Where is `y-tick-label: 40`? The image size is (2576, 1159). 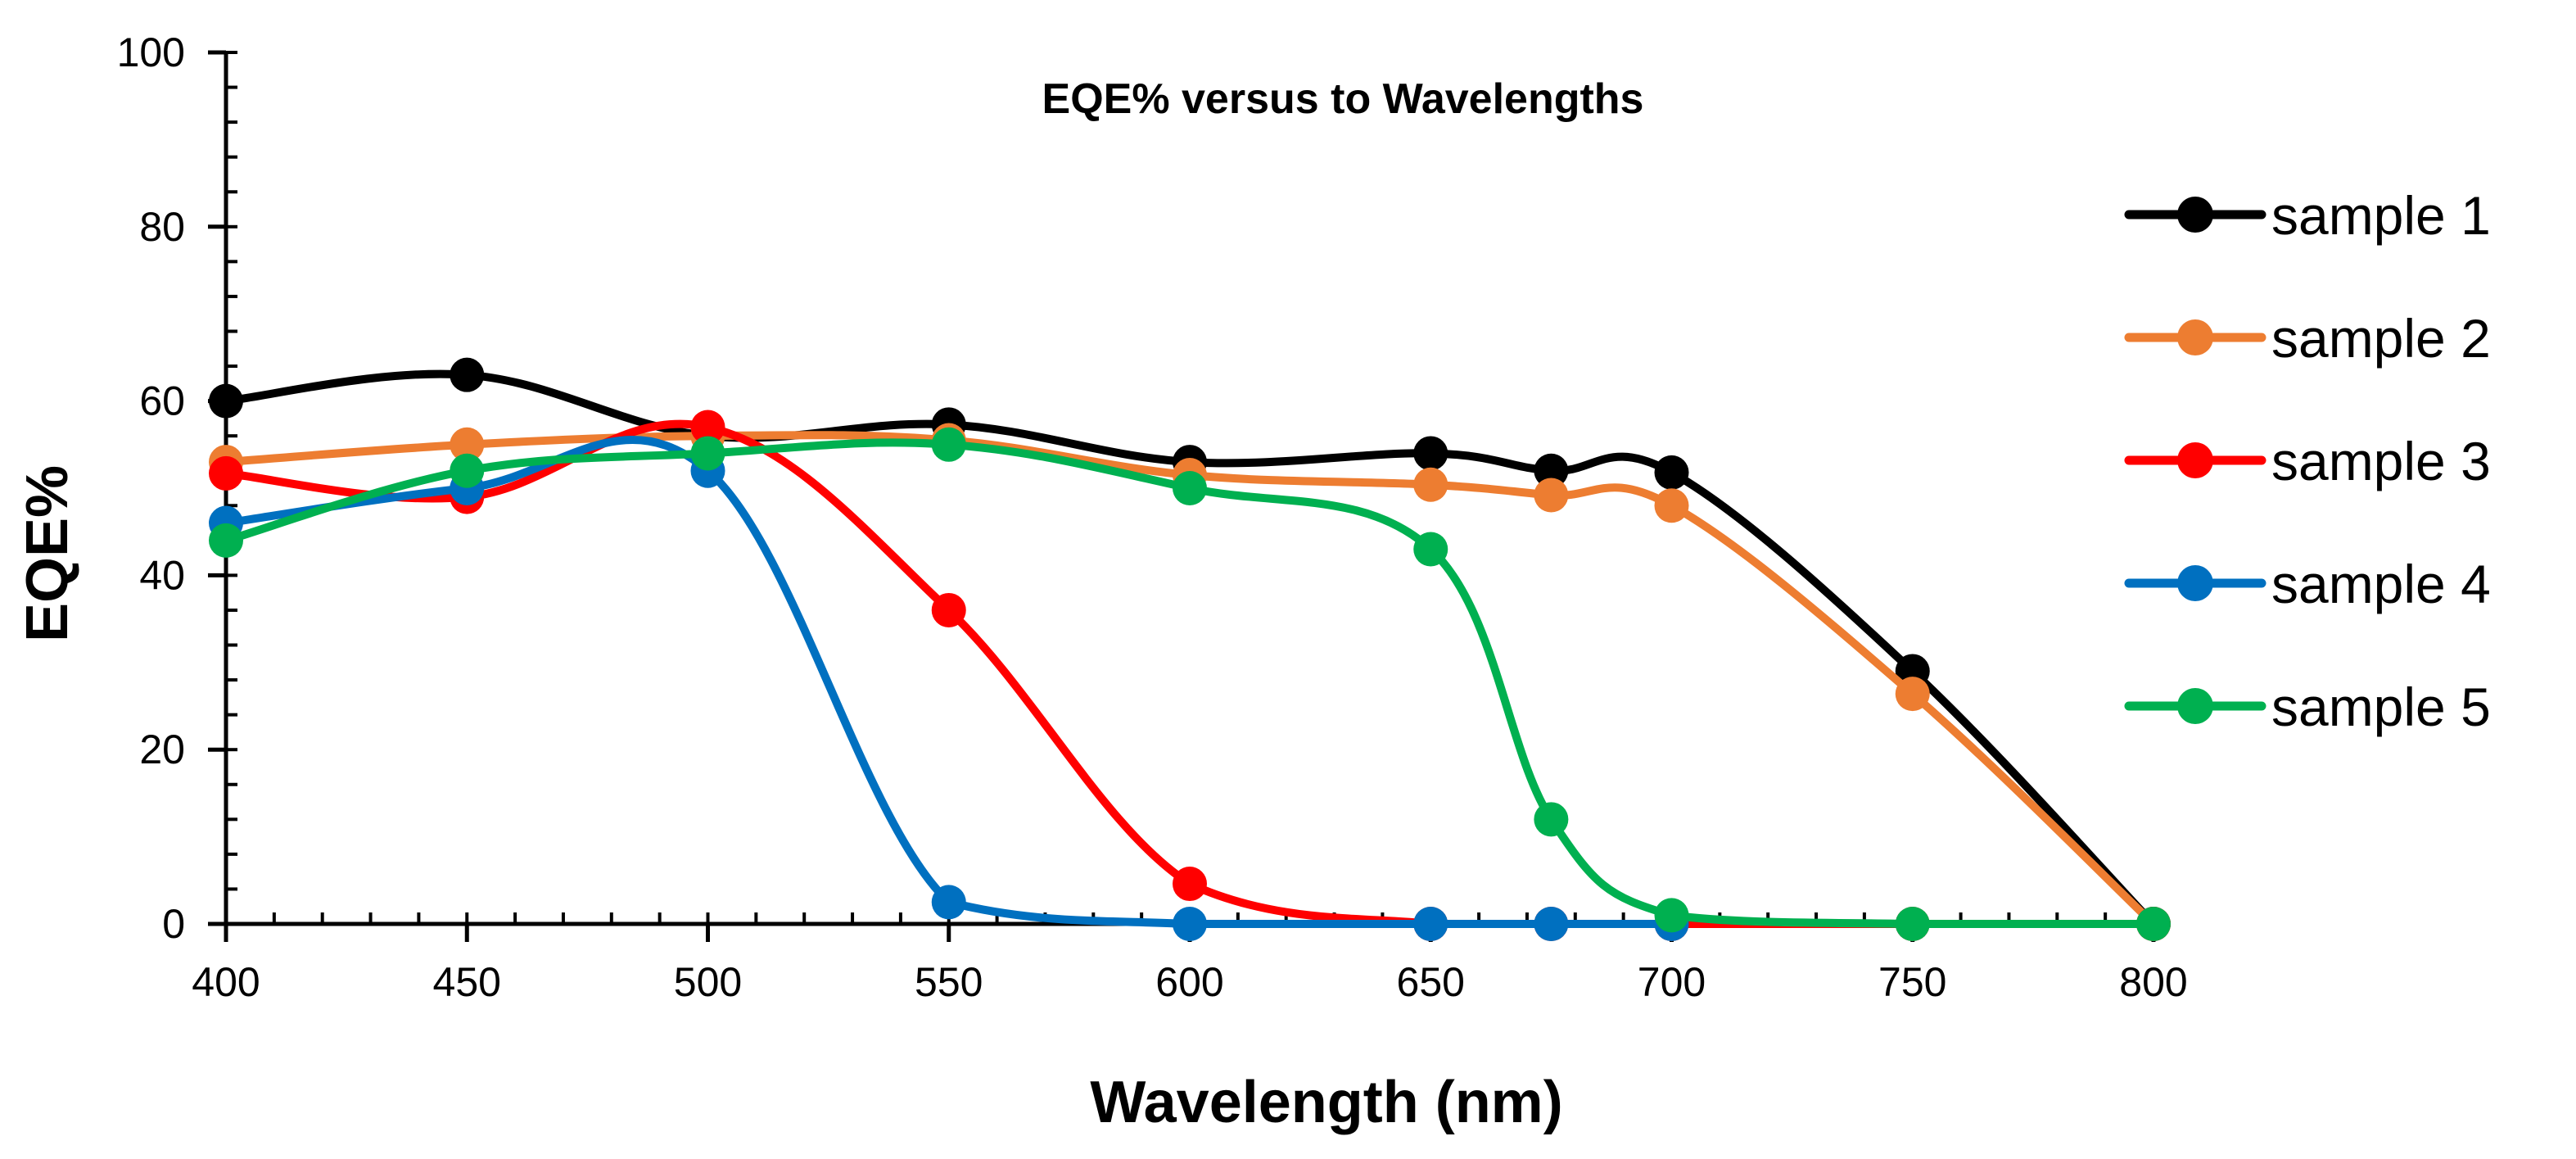 y-tick-label: 40 is located at coordinates (162, 575).